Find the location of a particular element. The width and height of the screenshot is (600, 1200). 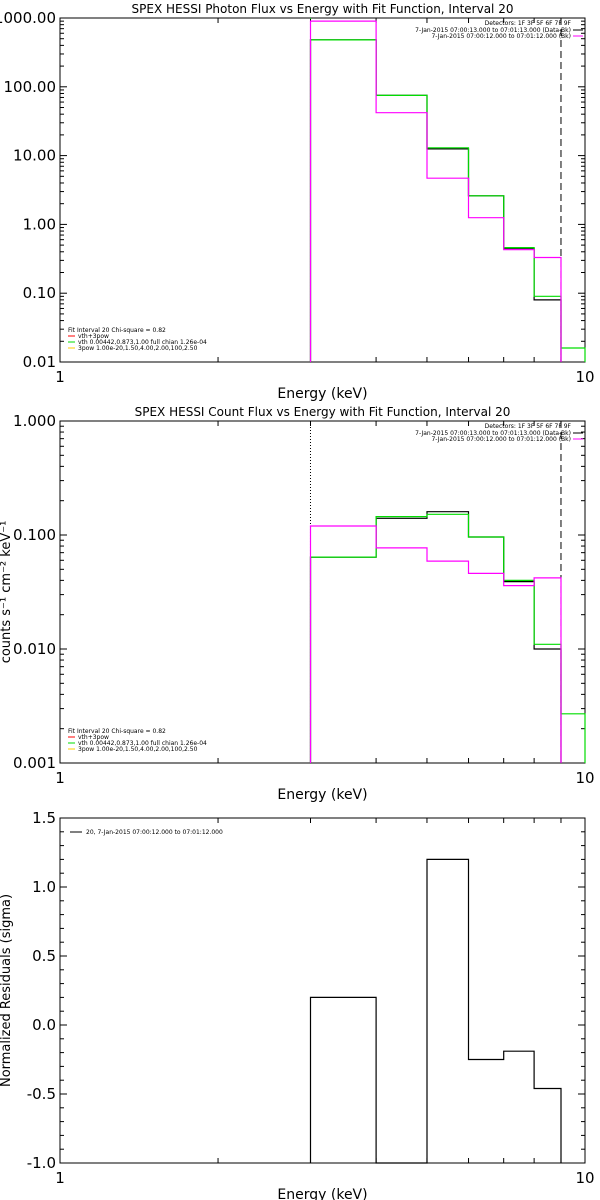

y-tick-label: 10.00 is located at coordinates (34, 156).